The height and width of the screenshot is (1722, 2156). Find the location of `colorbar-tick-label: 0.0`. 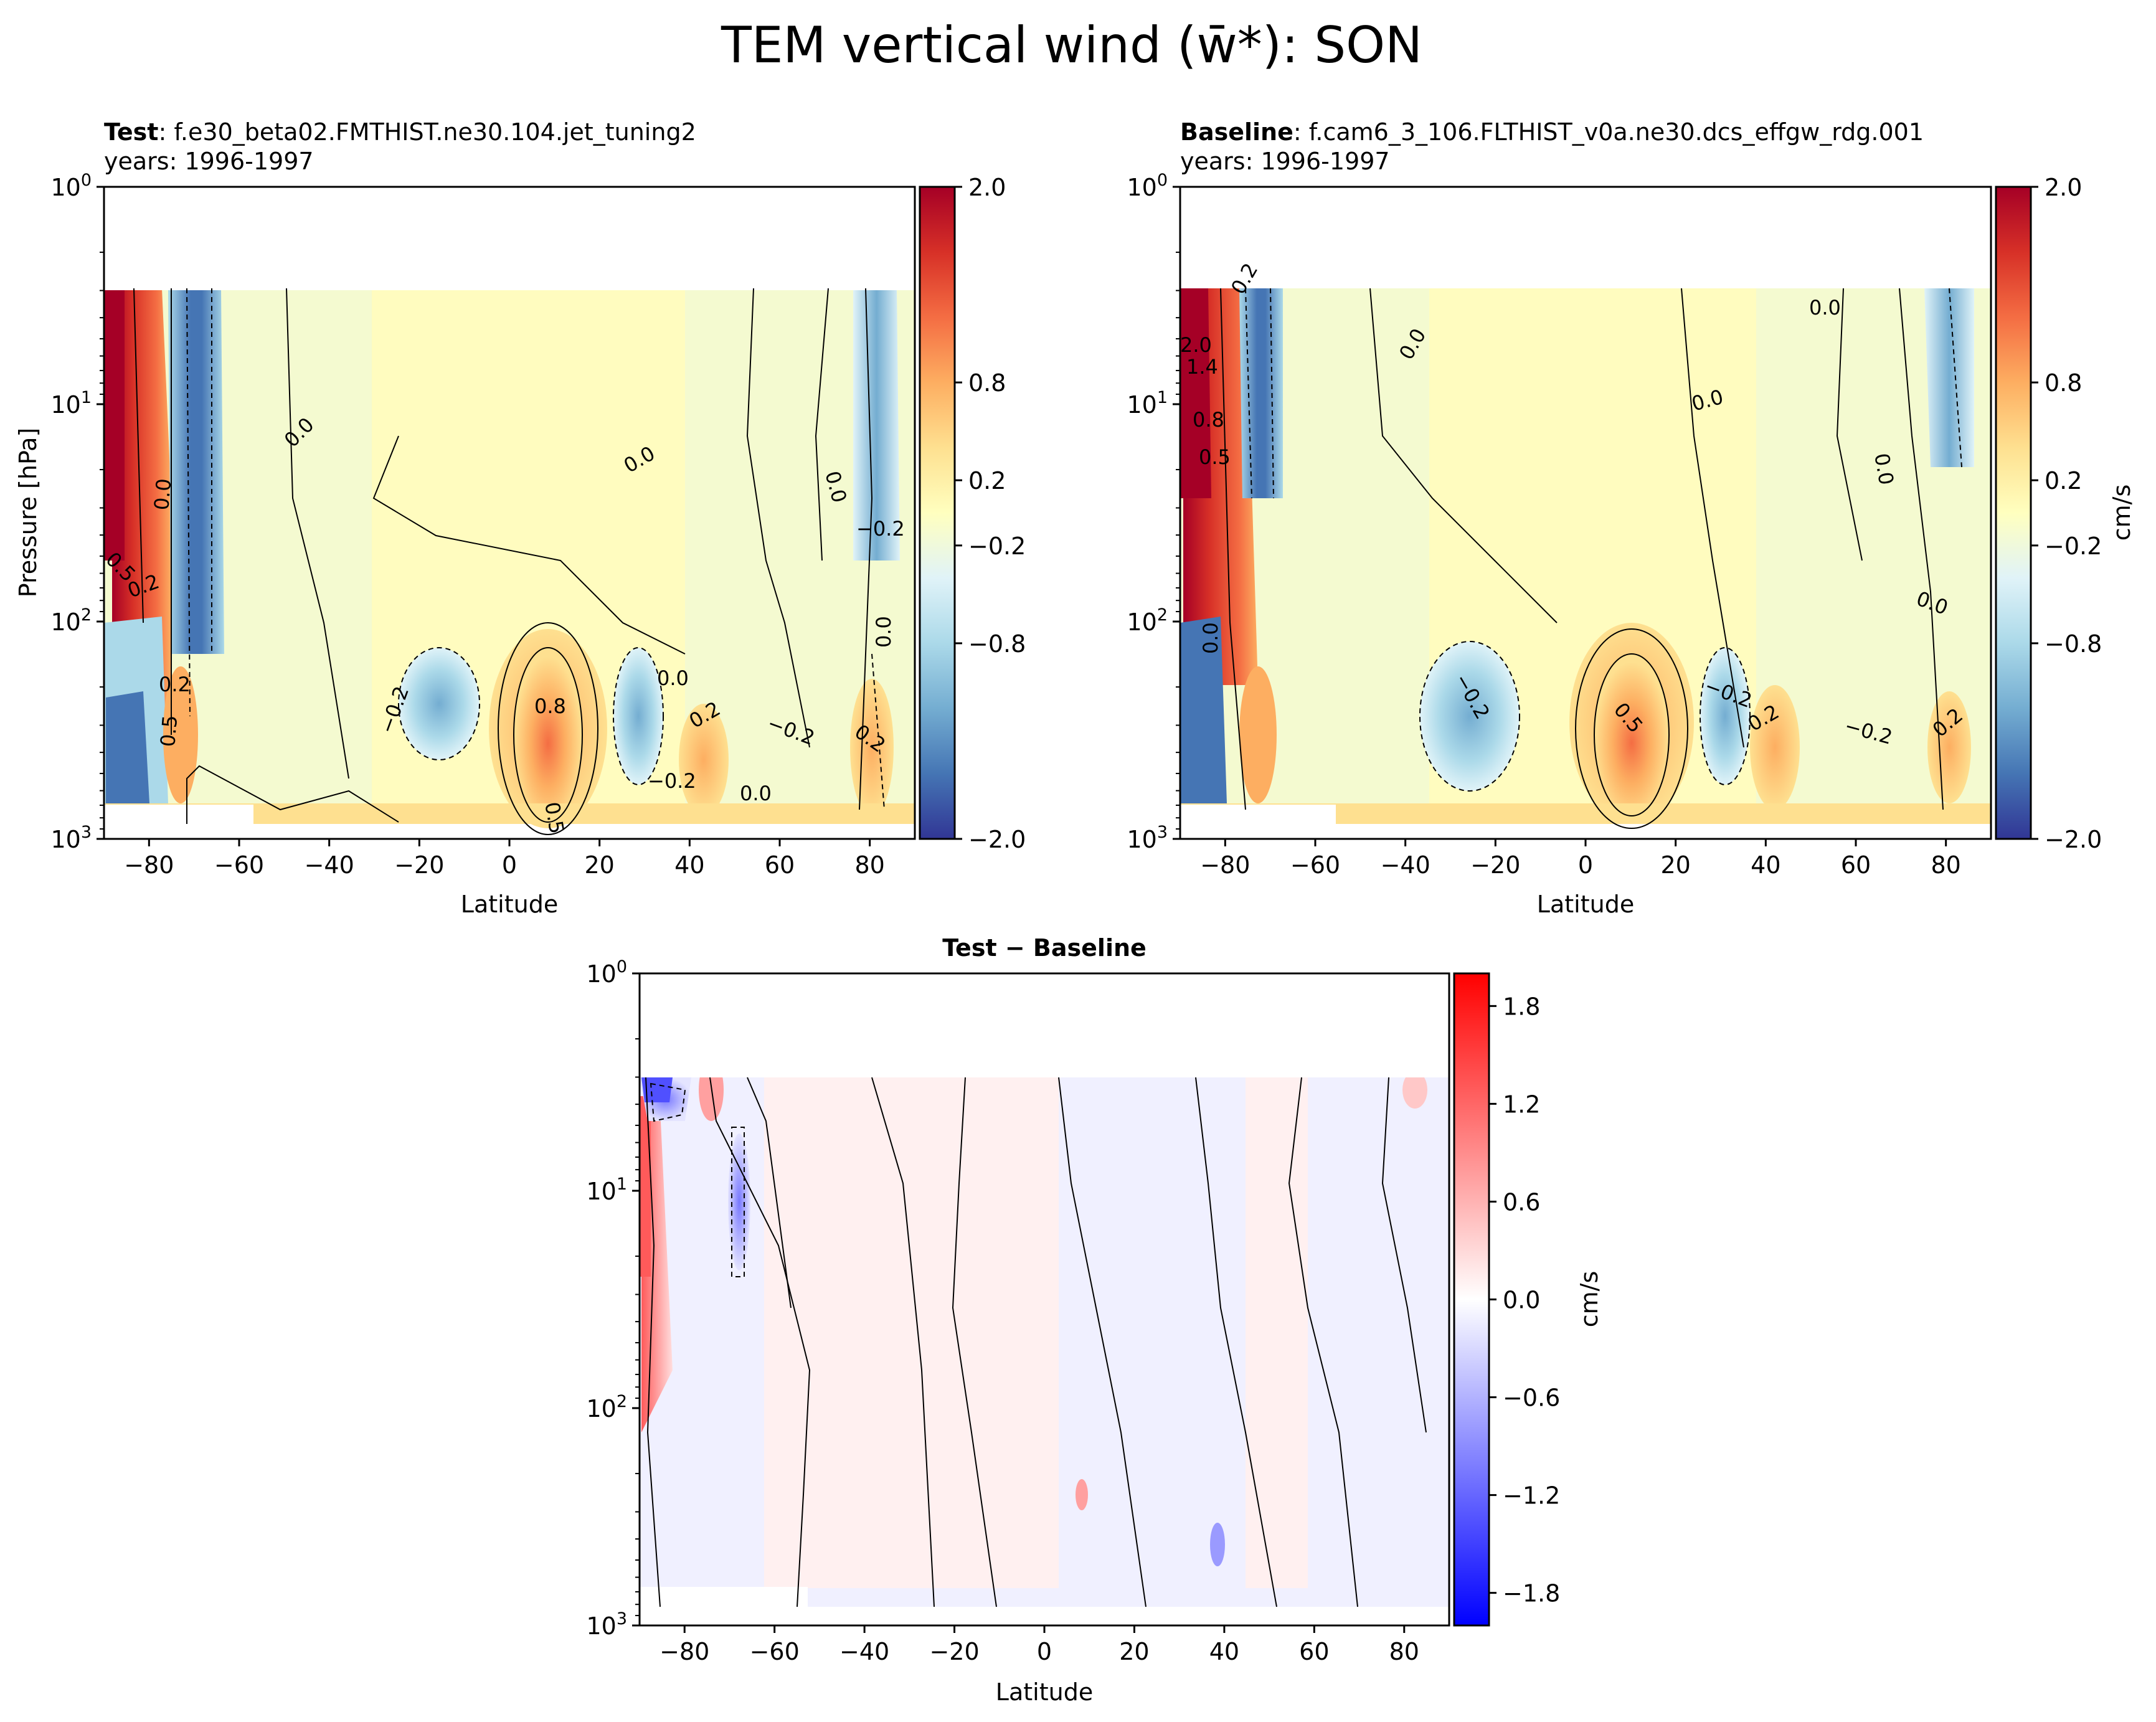

colorbar-tick-label: 0.0 is located at coordinates (1521, 1300).